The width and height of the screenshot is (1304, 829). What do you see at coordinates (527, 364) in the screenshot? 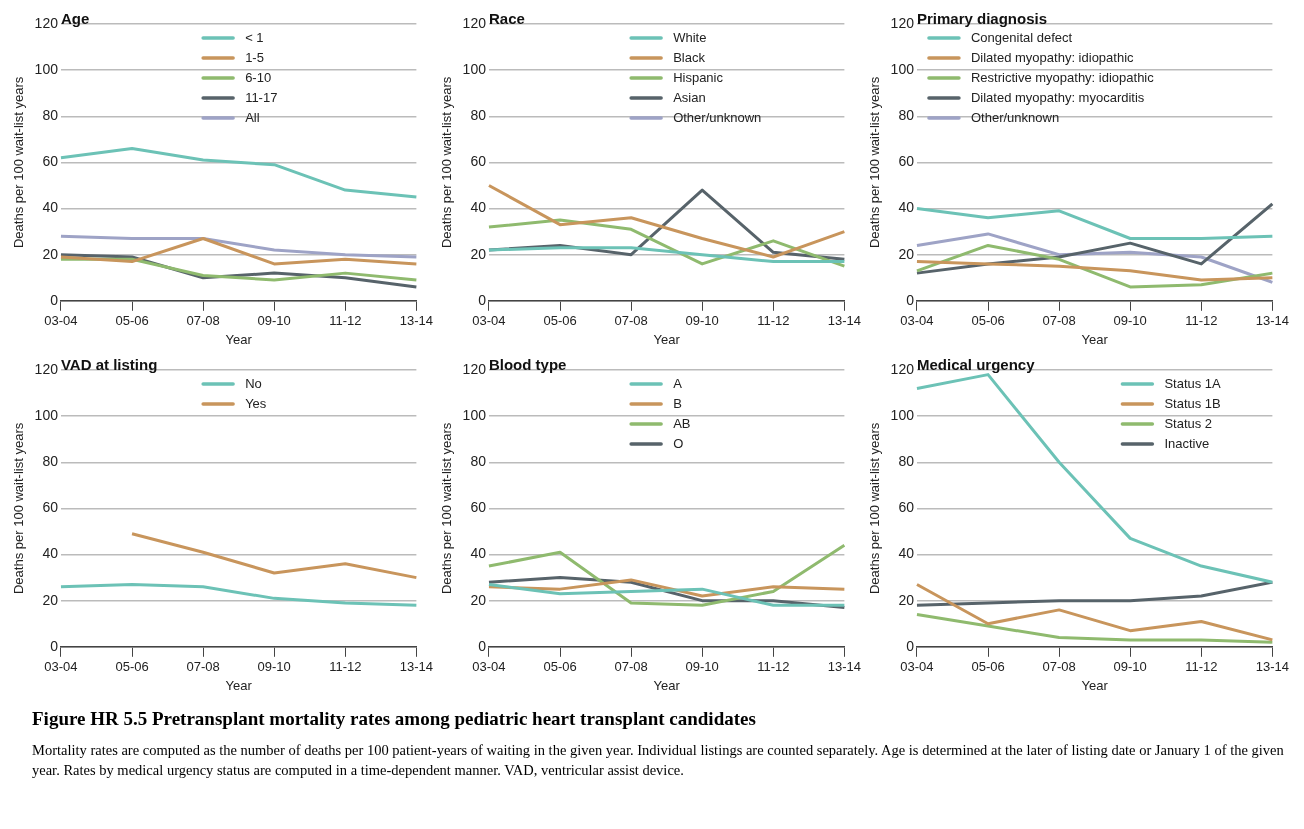
I see `chart-title: Blood type` at bounding box center [527, 364].